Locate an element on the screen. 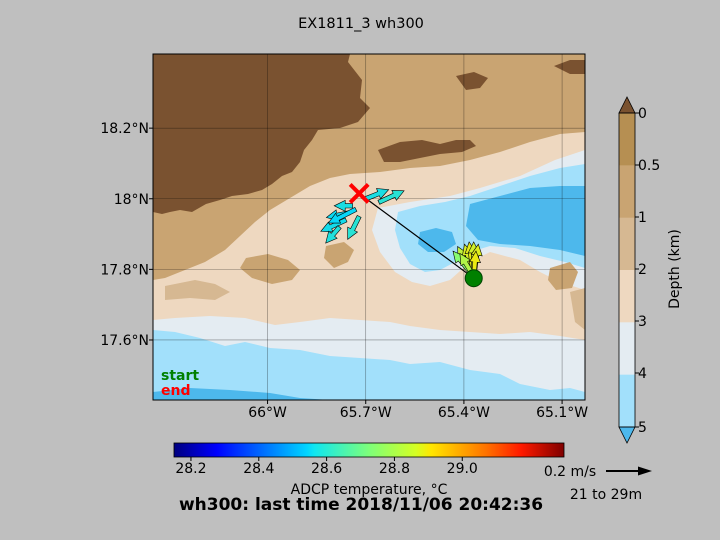 The height and width of the screenshot is (540, 720). x-tick-label: 66°W is located at coordinates (267, 413).